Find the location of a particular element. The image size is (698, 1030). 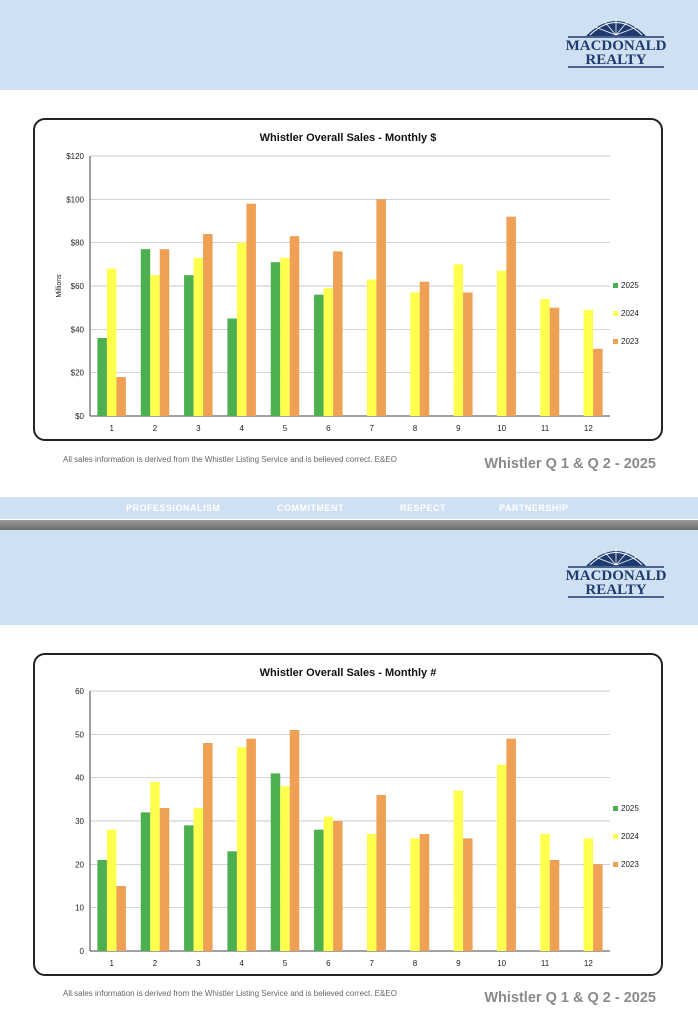

page-divider is located at coordinates (349, 525).